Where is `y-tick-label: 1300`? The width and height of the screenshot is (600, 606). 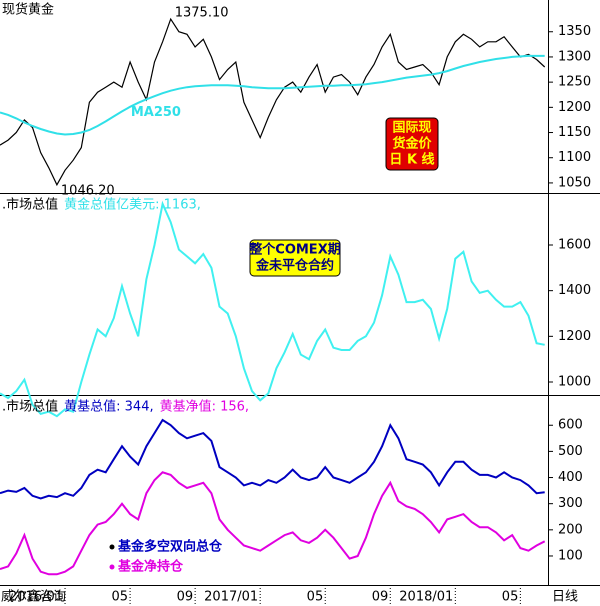 y-tick-label: 1300 is located at coordinates (574, 56).